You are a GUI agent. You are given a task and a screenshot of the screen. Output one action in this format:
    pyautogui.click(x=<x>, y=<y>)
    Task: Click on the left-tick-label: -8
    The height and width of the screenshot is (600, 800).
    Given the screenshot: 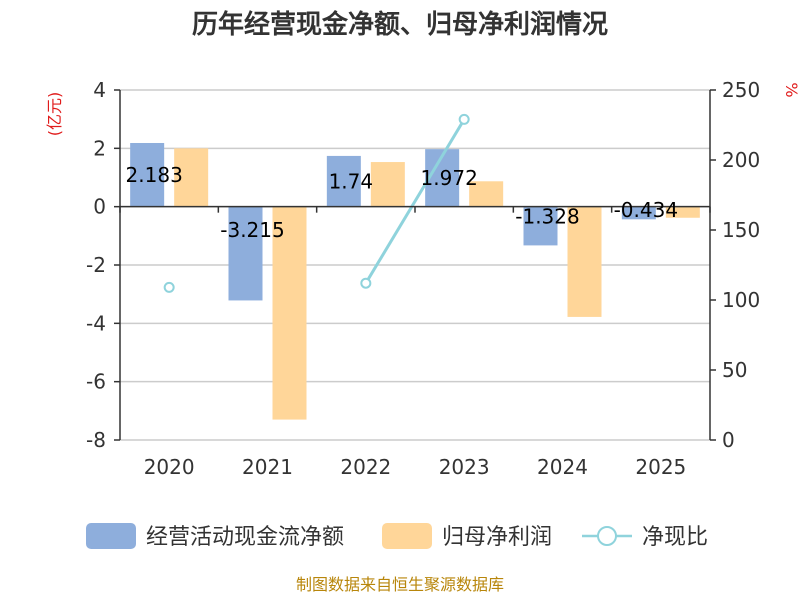 What is the action you would take?
    pyautogui.click(x=96, y=440)
    